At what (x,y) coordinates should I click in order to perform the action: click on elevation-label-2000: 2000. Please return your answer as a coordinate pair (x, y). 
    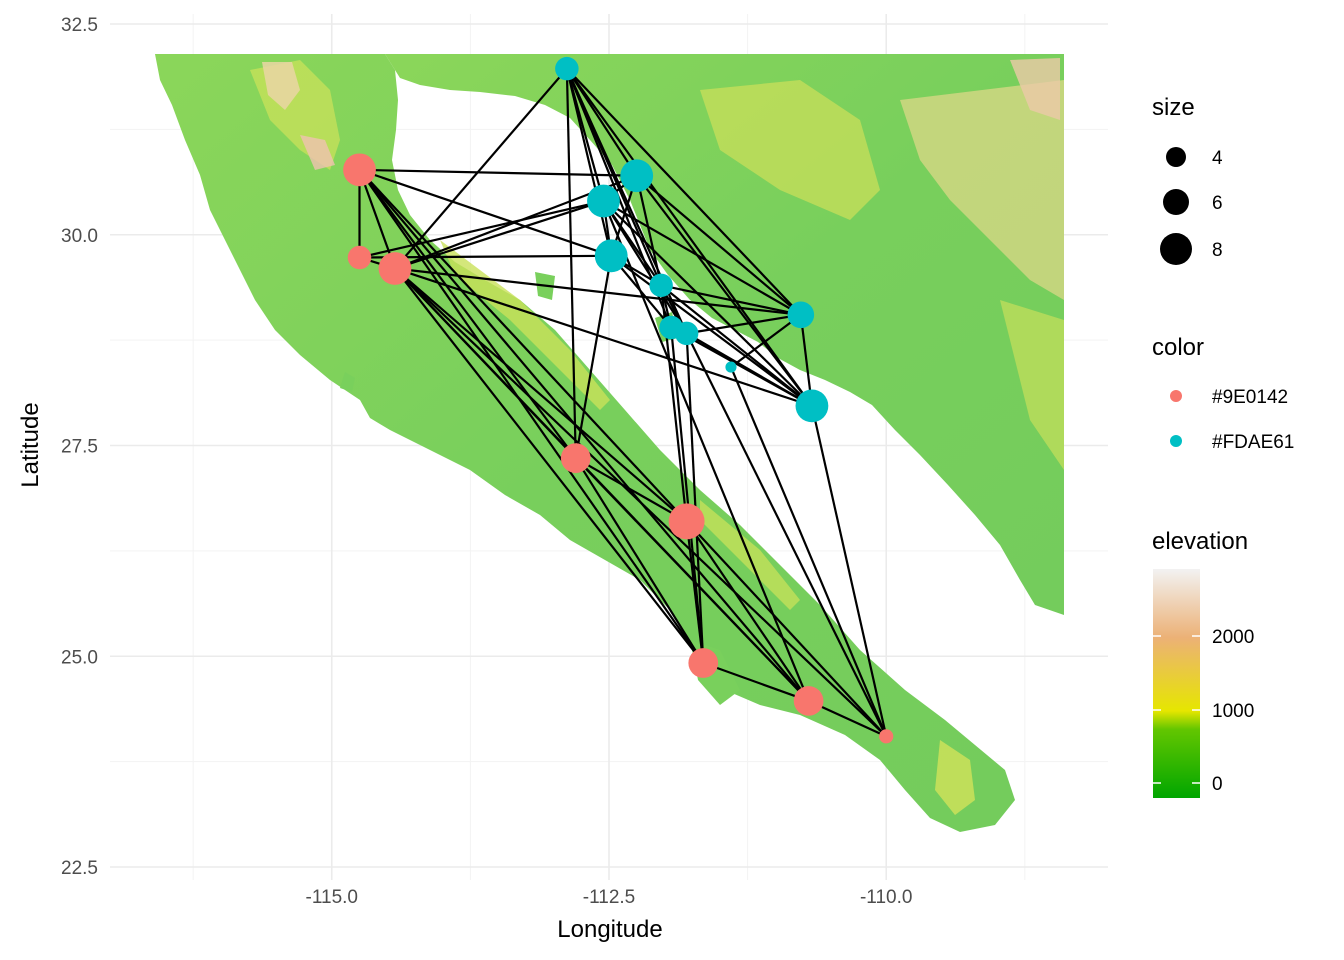
    Looking at the image, I should click on (1233, 637).